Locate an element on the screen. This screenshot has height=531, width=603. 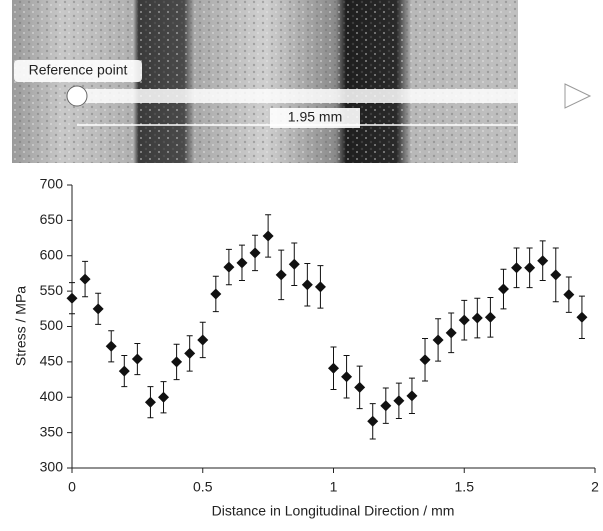
y-tick-label: 300 is located at coordinates (52, 467).